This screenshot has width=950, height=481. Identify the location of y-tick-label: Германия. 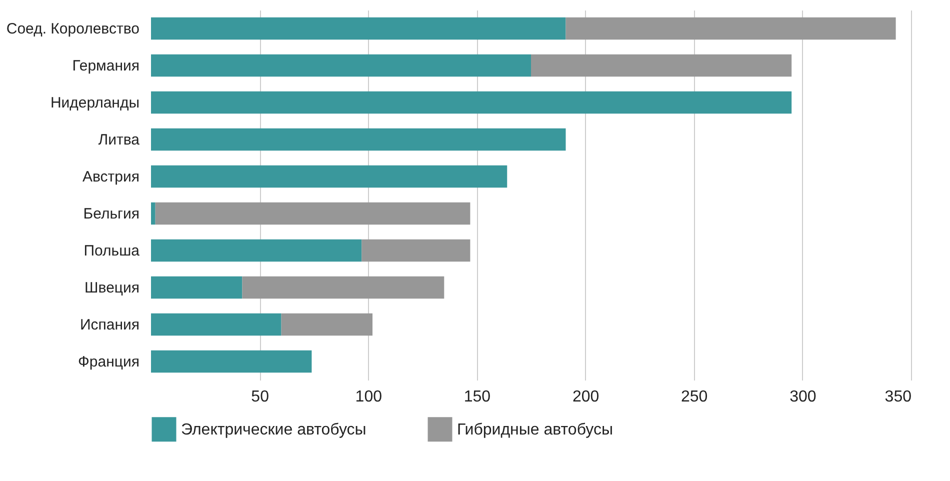
(106, 66).